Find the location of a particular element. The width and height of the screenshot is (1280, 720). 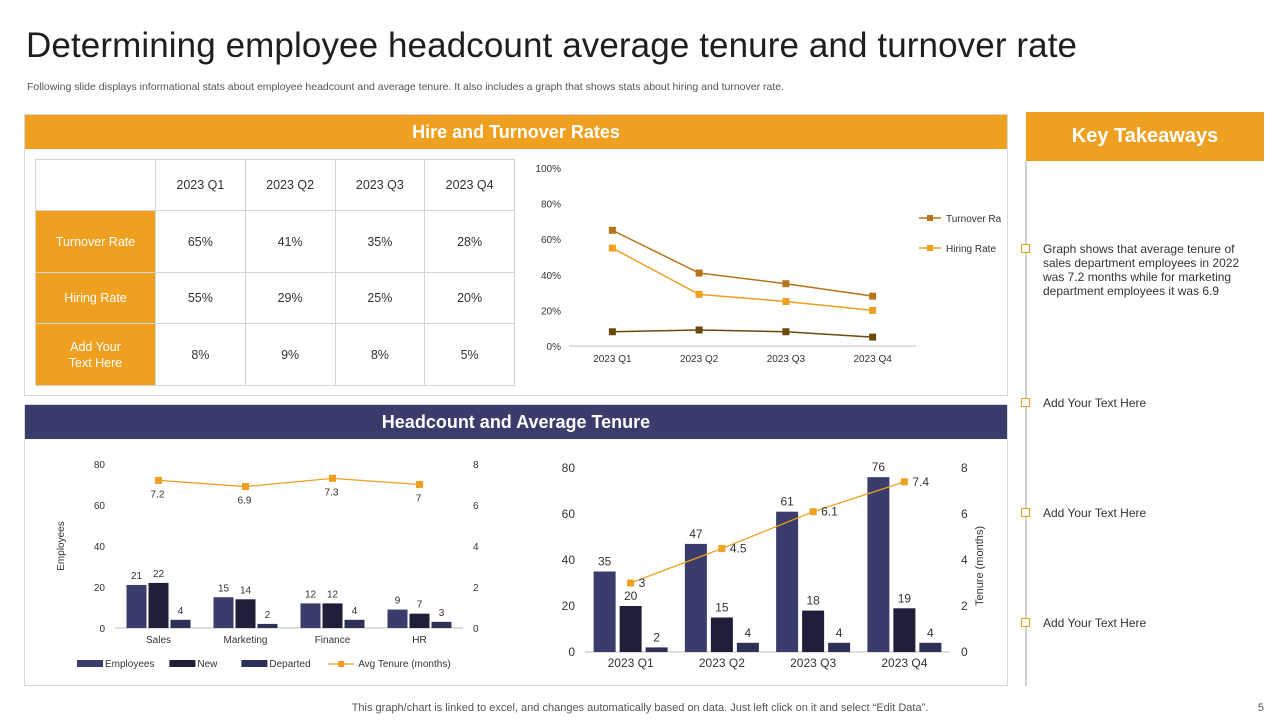

y-tick-label: 20 is located at coordinates (569, 606).